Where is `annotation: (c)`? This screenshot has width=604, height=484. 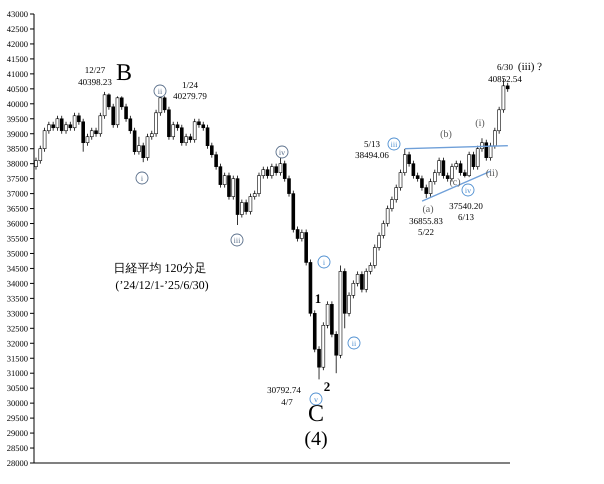
annotation: (c) is located at coordinates (455, 182).